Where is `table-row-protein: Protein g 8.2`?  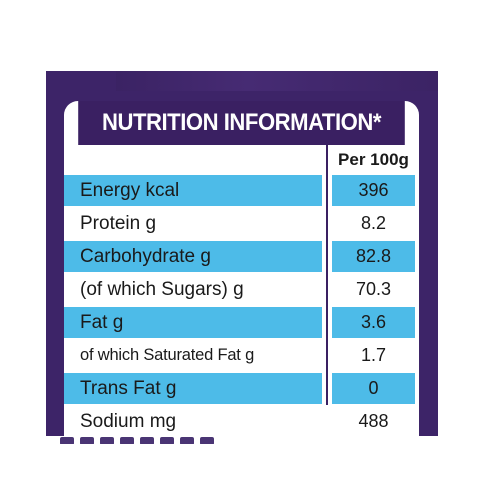
table-row-protein: Protein g 8.2 is located at coordinates (241, 223).